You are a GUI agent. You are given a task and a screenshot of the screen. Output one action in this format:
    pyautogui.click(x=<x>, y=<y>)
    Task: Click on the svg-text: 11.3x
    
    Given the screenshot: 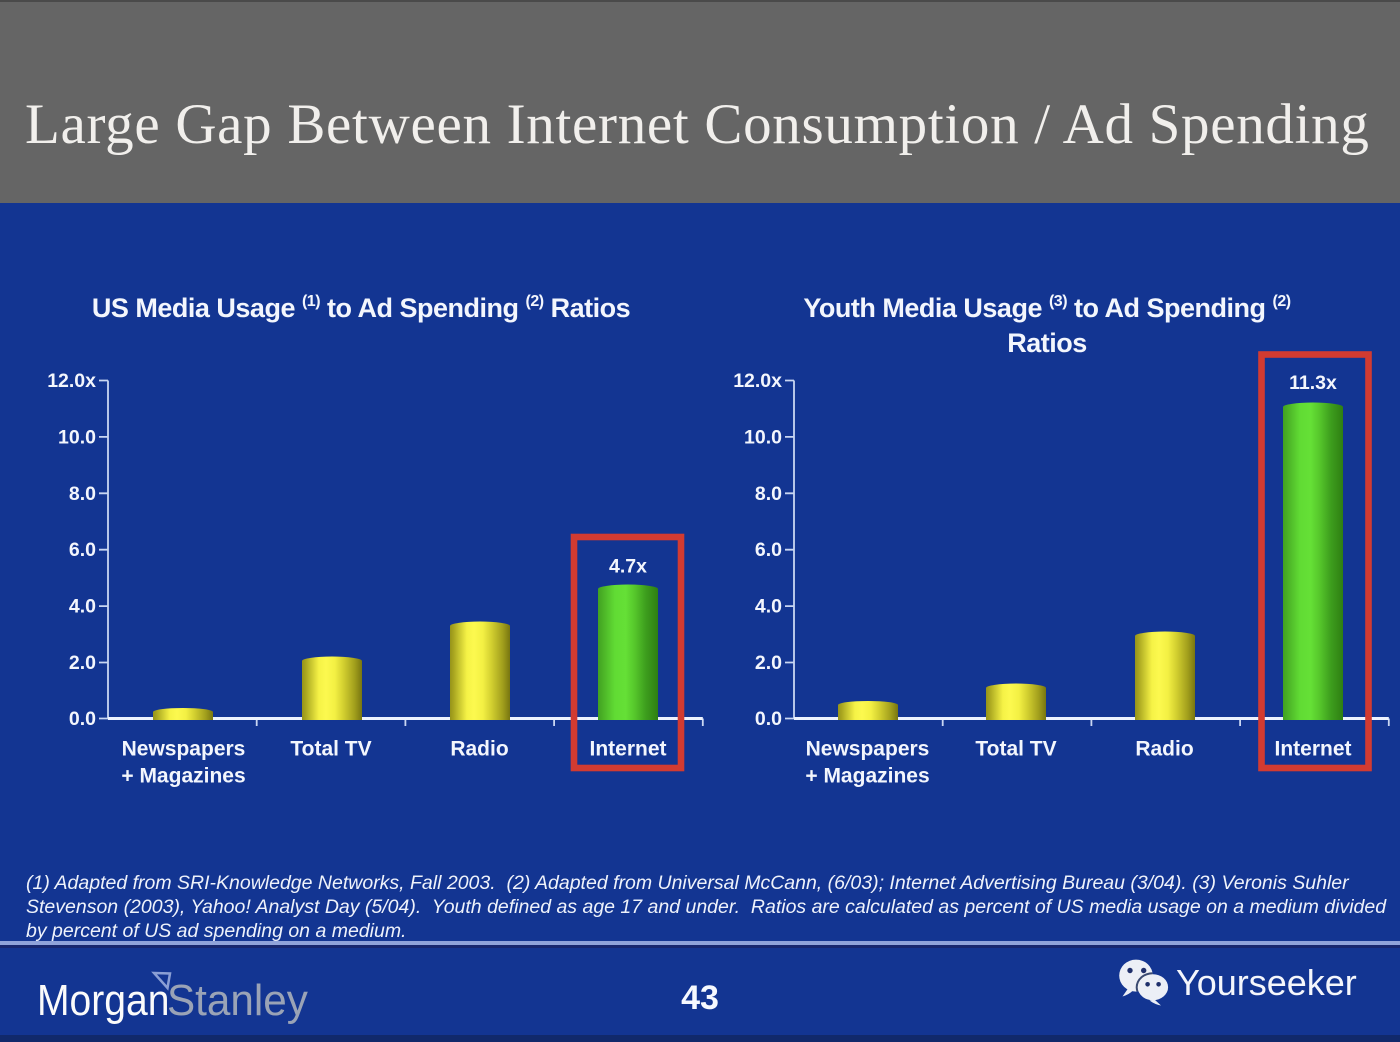 What is the action you would take?
    pyautogui.click(x=1313, y=383)
    